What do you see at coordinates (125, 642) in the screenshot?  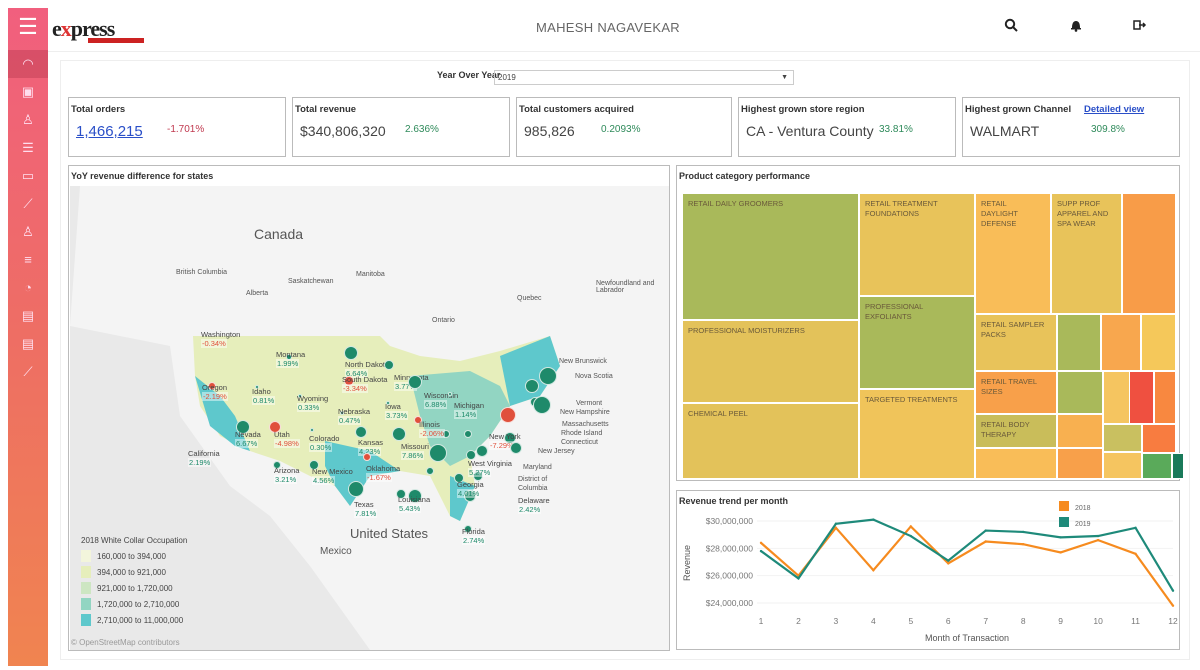 I see `map-attribution: © OpenStreetMap contributors` at bounding box center [125, 642].